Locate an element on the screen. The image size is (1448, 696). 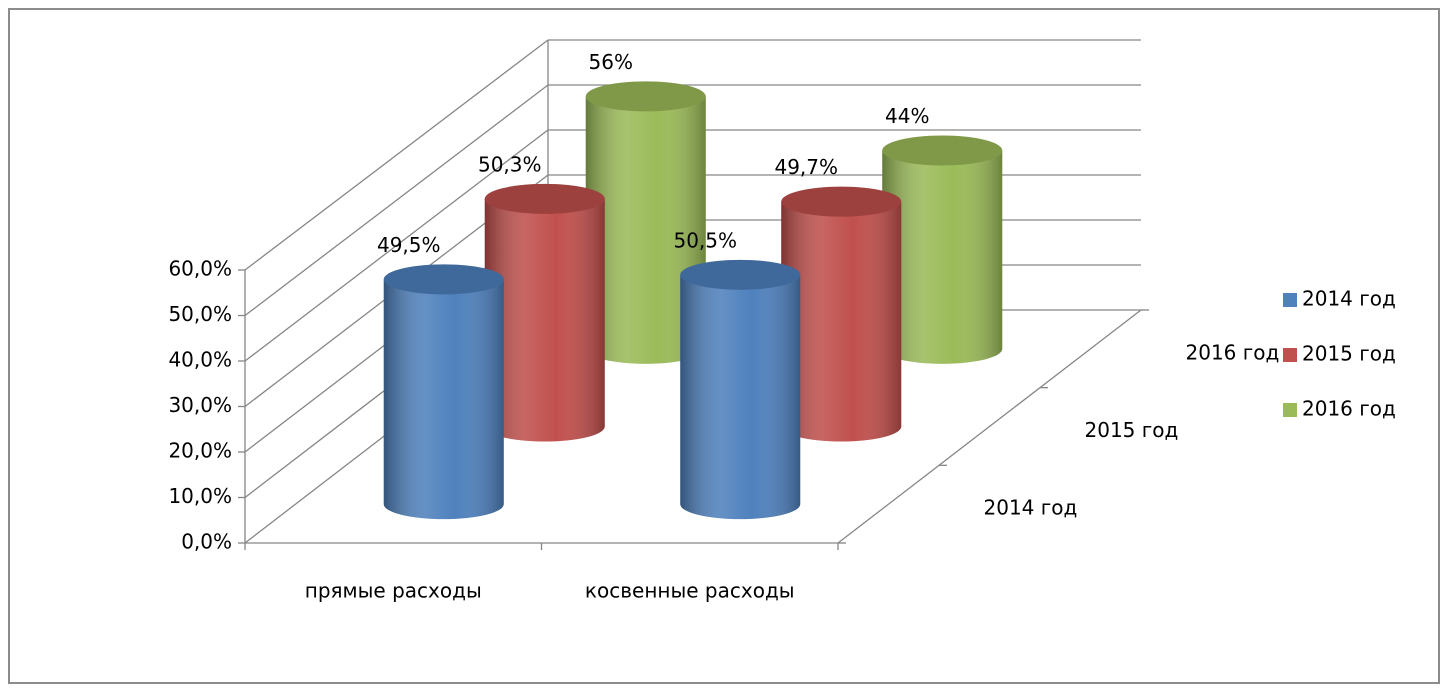
value-label: 49,7% is located at coordinates (806, 167).